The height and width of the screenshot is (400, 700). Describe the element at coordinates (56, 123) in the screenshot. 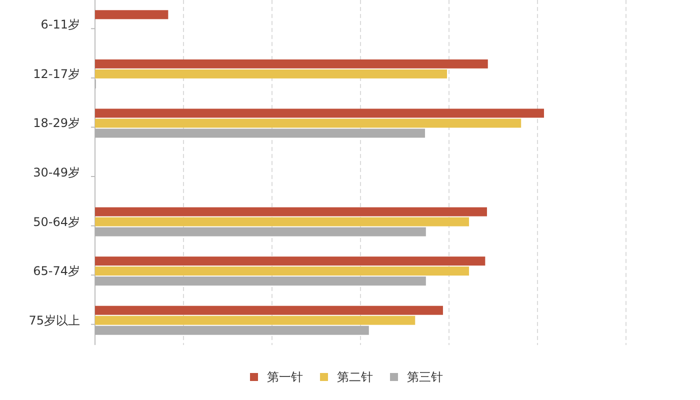

I see `y-tick-label: 18-29岁` at that location.